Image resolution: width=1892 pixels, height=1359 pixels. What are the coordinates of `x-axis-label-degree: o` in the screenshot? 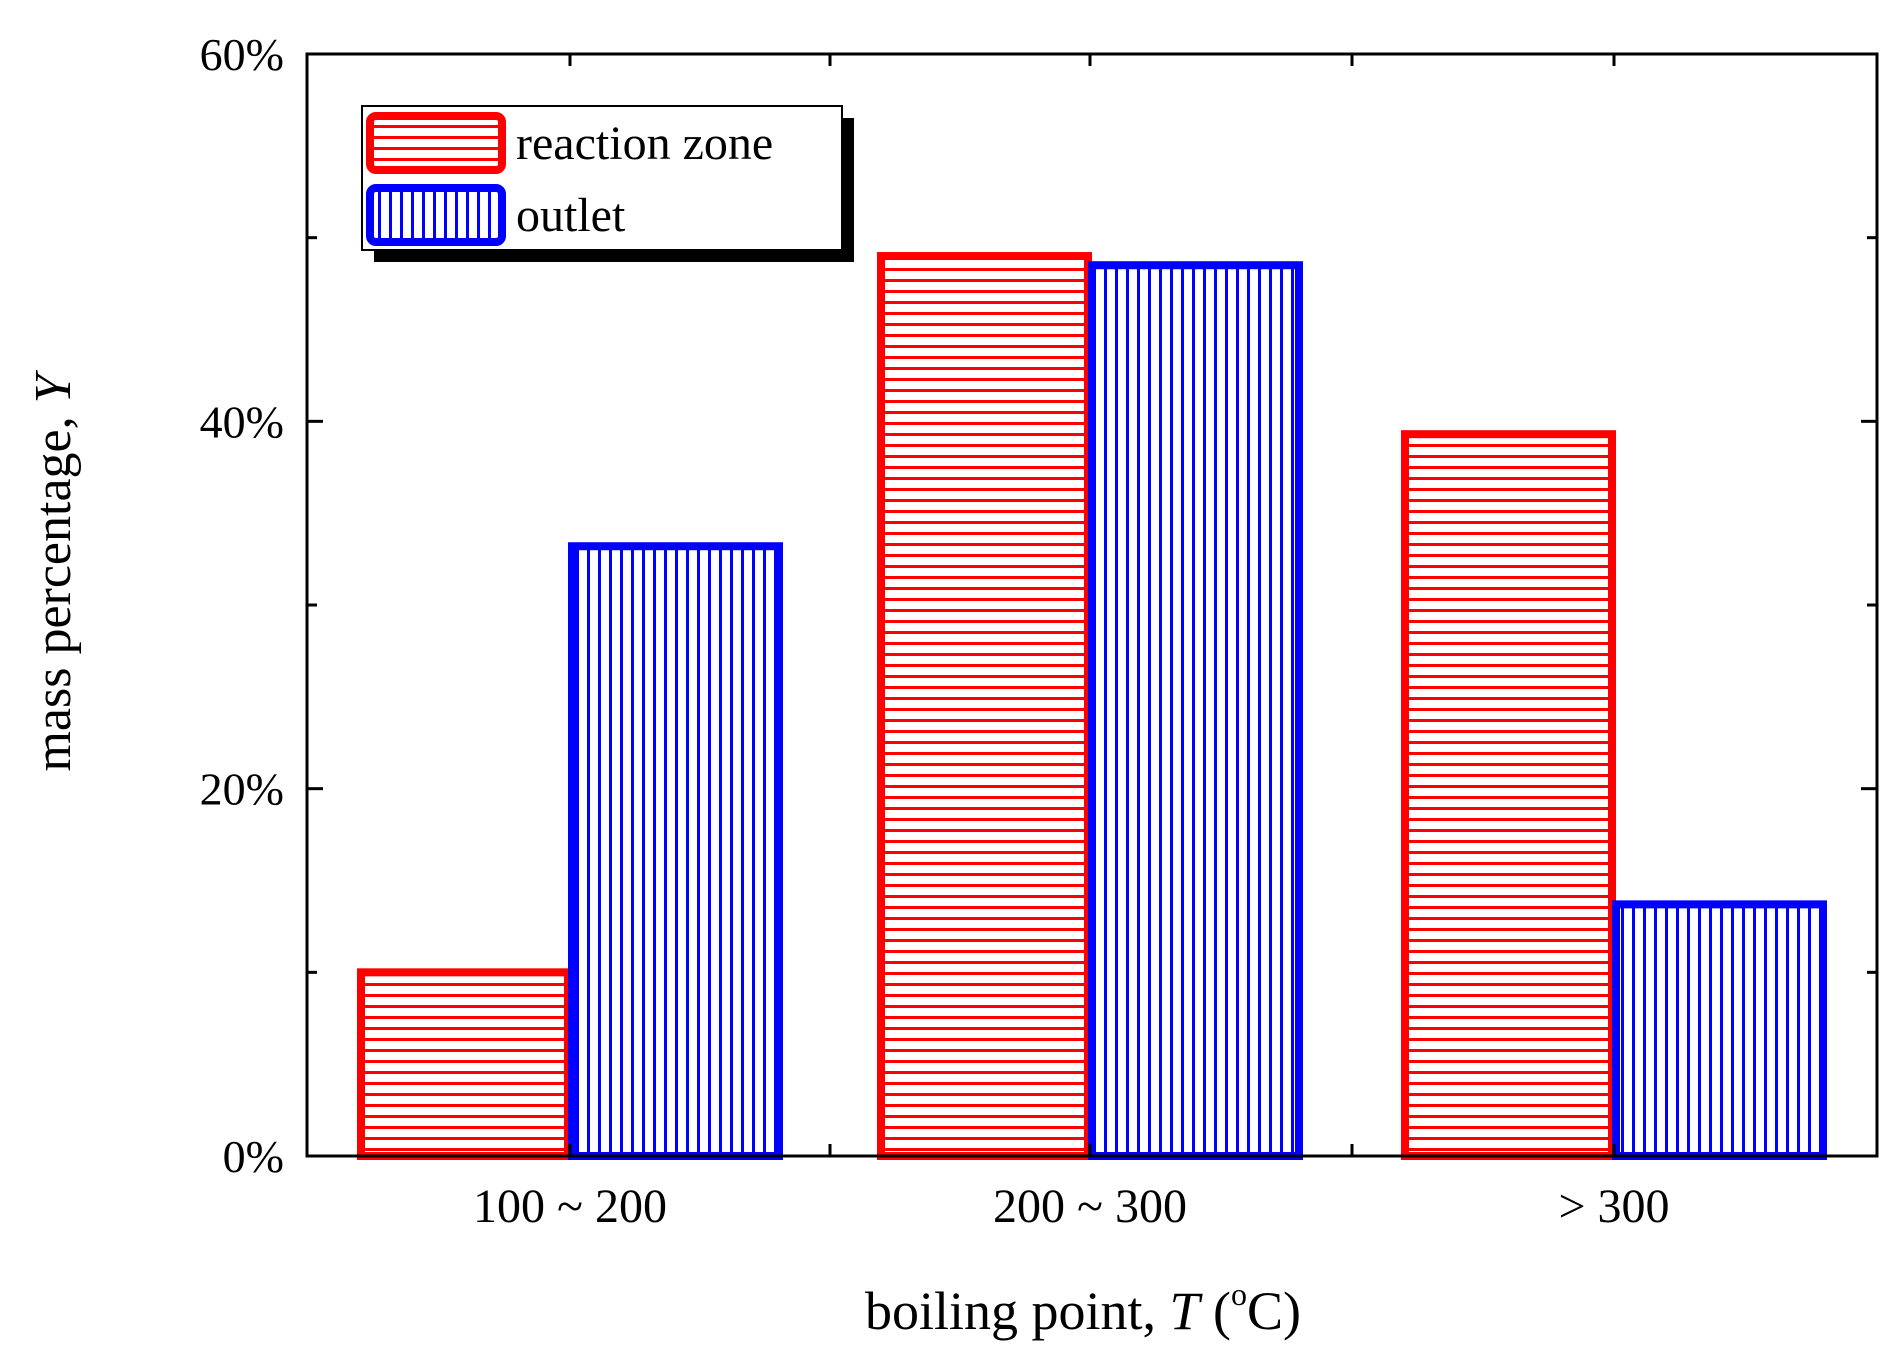 It's located at (1239, 1294).